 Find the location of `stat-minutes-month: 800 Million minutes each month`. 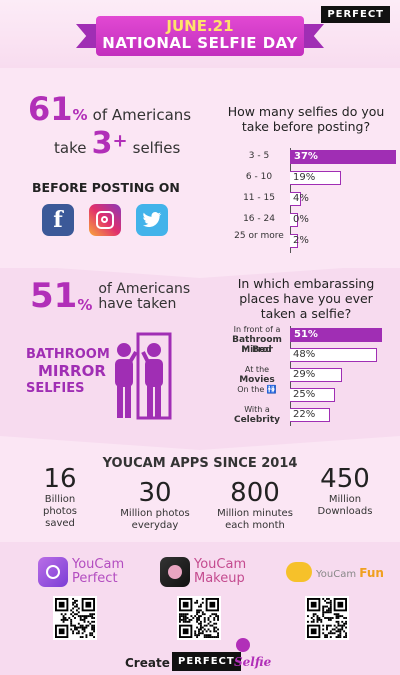

stat-minutes-month: 800 Million minutes each month is located at coordinates (255, 505).